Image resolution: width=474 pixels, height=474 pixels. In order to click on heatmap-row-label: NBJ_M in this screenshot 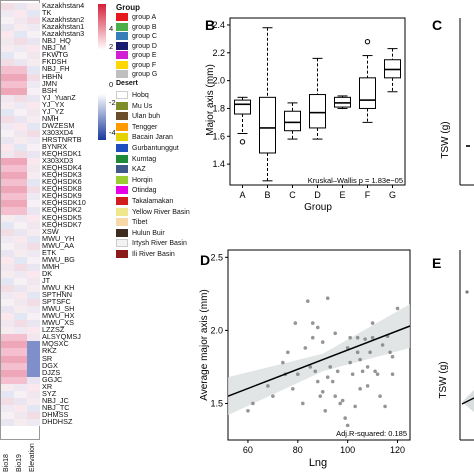, I will do `click(54, 48)`.